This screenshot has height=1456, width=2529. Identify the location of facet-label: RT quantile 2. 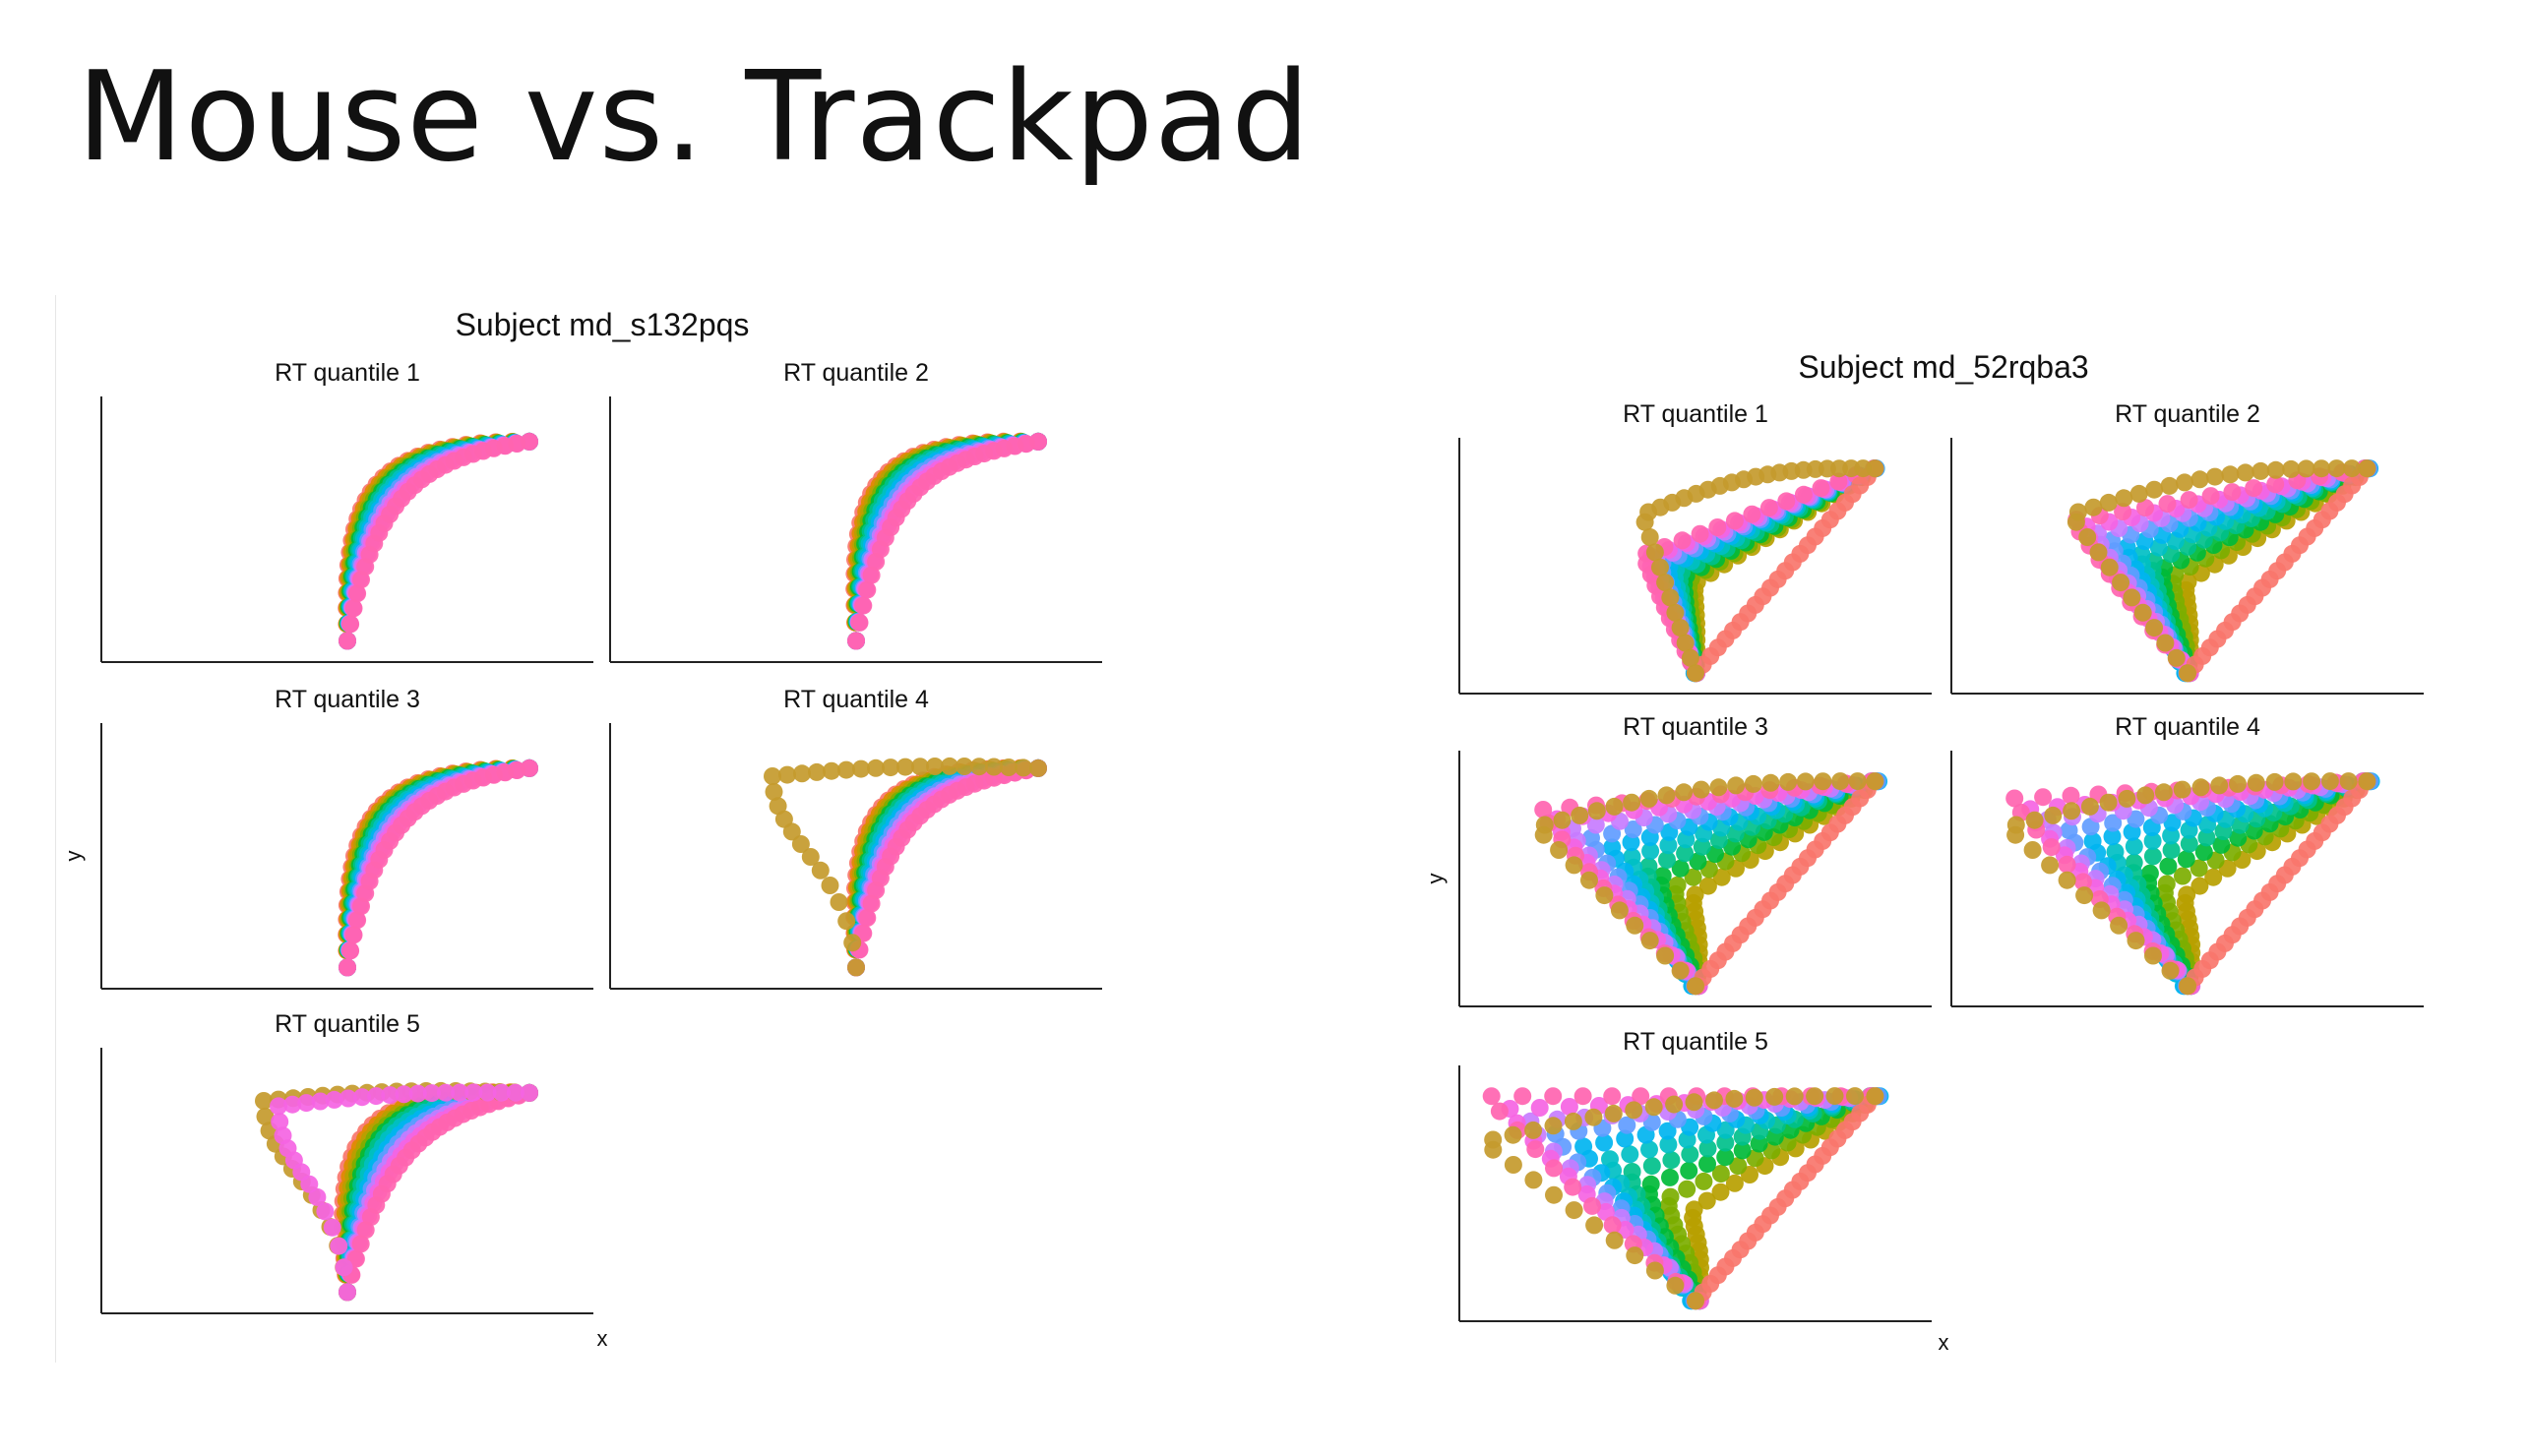
(2187, 414).